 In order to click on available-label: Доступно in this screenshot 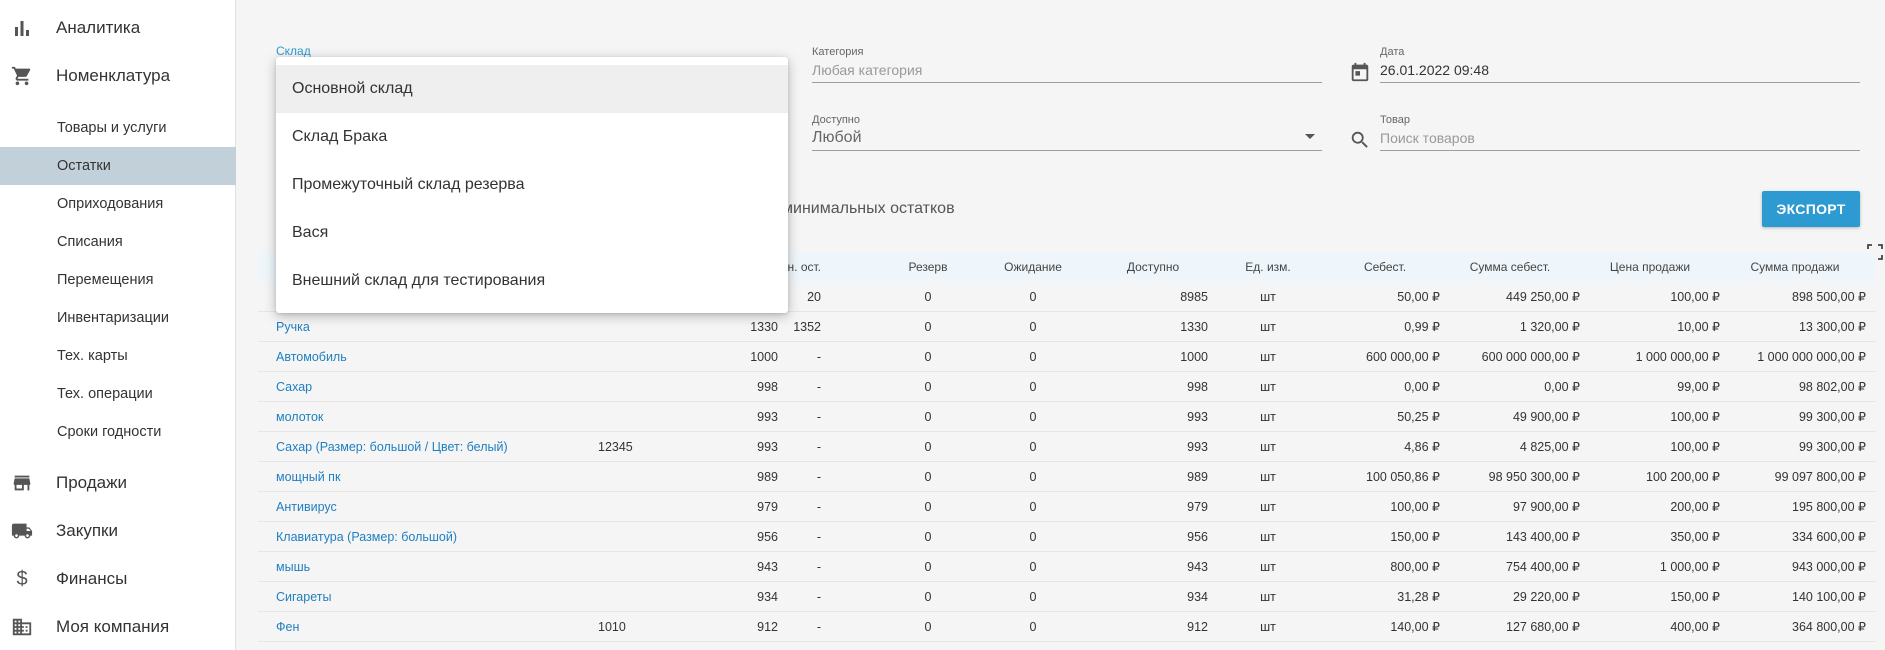, I will do `click(836, 120)`.